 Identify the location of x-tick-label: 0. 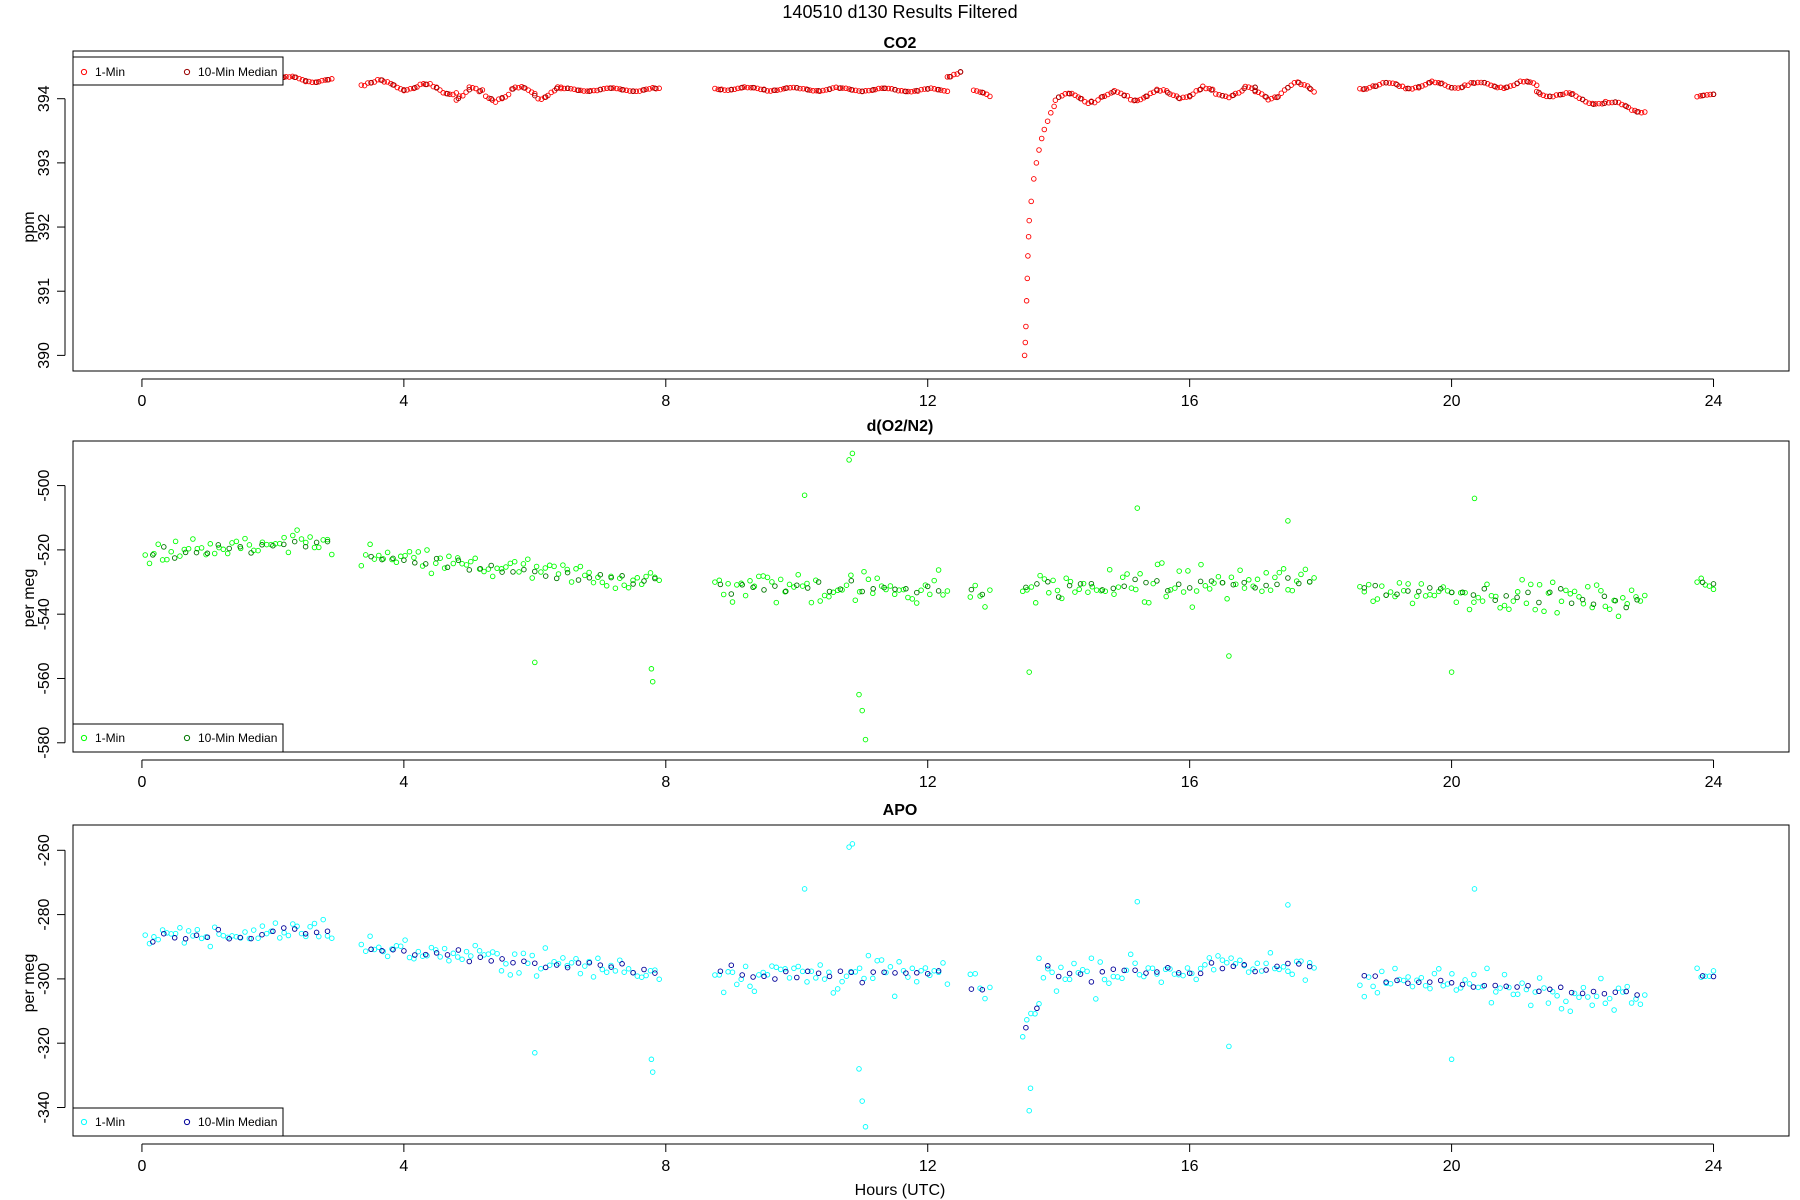
(141, 401).